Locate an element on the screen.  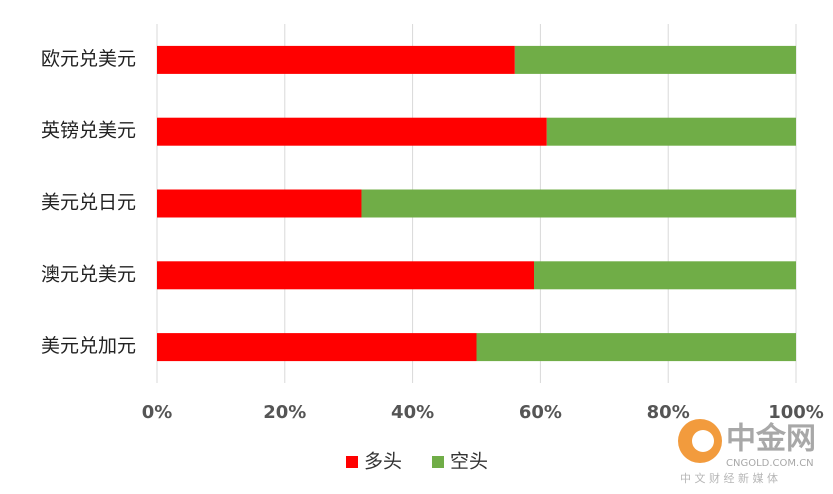
y-tick-label: 美元兑日元 is located at coordinates (88, 203).